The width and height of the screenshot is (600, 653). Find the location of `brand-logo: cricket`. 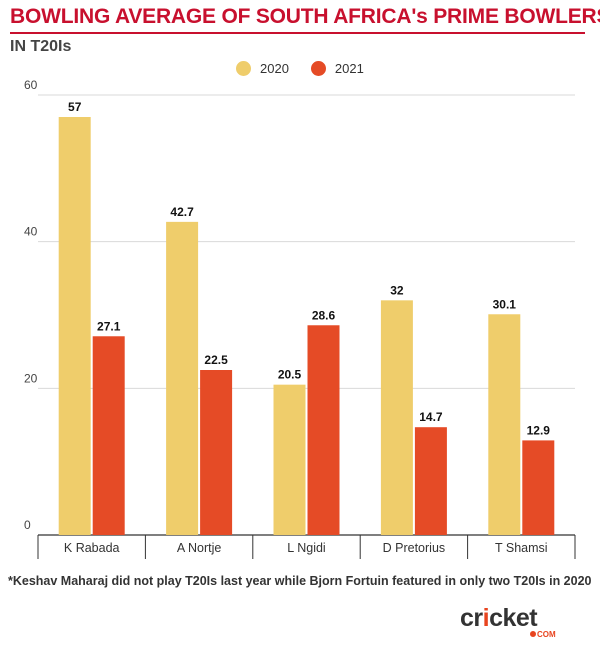

brand-logo: cricket is located at coordinates (499, 618).